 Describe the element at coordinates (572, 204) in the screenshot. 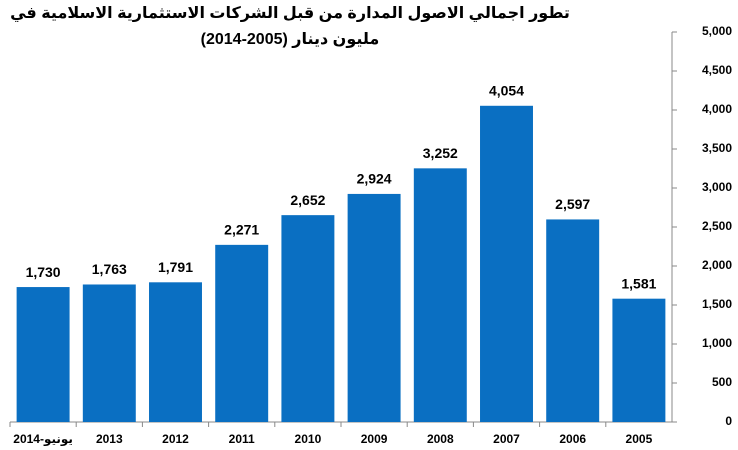

I see `value-label: 2,597` at that location.